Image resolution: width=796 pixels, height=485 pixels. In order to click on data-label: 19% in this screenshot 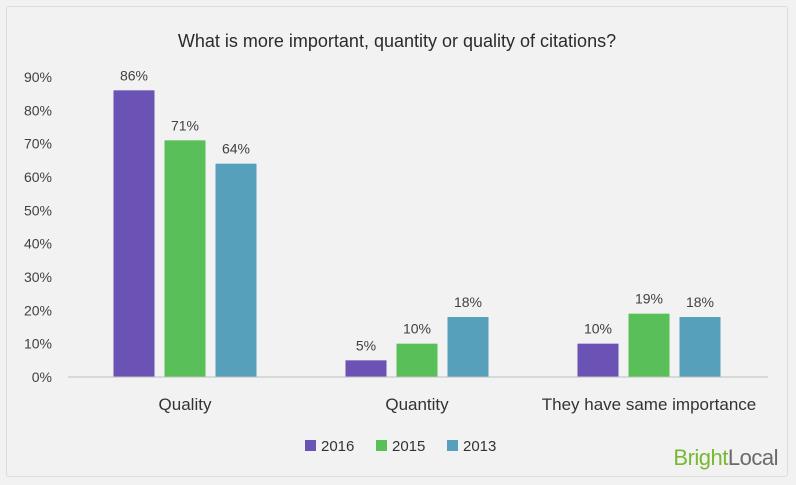, I will do `click(649, 299)`.